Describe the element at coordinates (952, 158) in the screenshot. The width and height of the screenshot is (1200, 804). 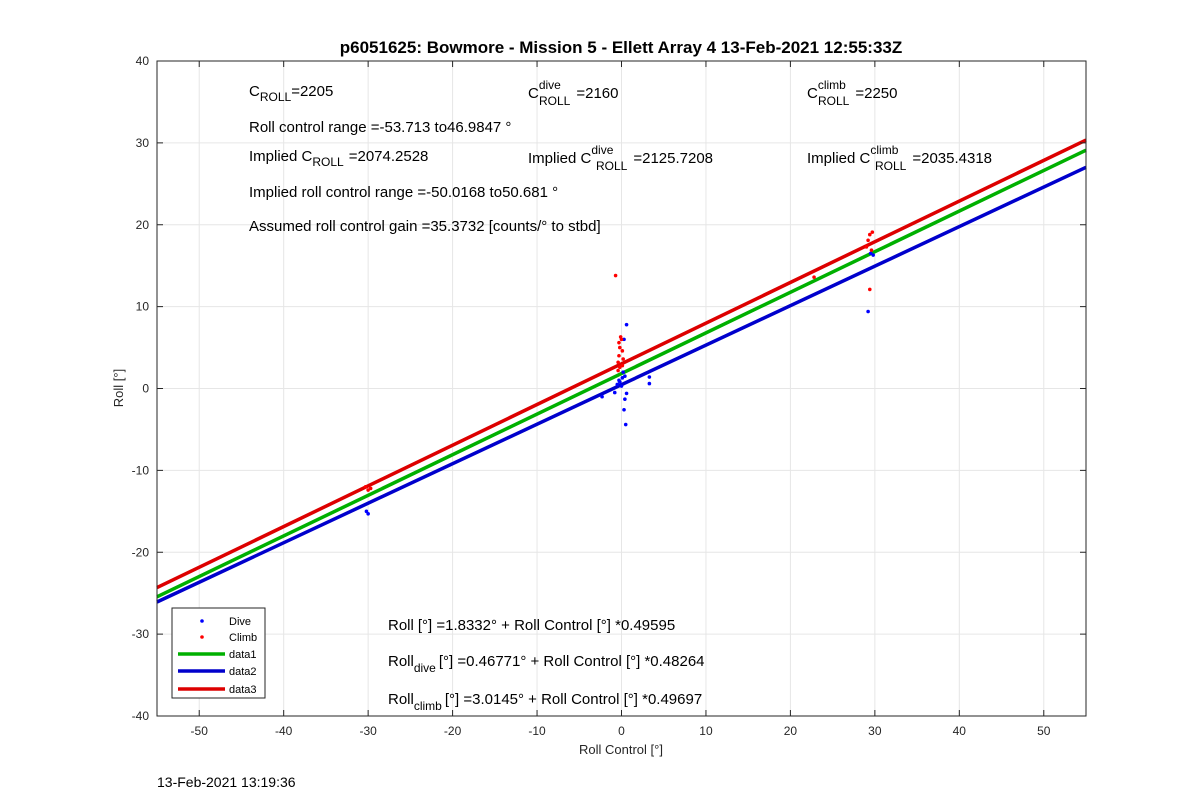
I see `implied-c-roll-climb-value: =2035.4318` at that location.